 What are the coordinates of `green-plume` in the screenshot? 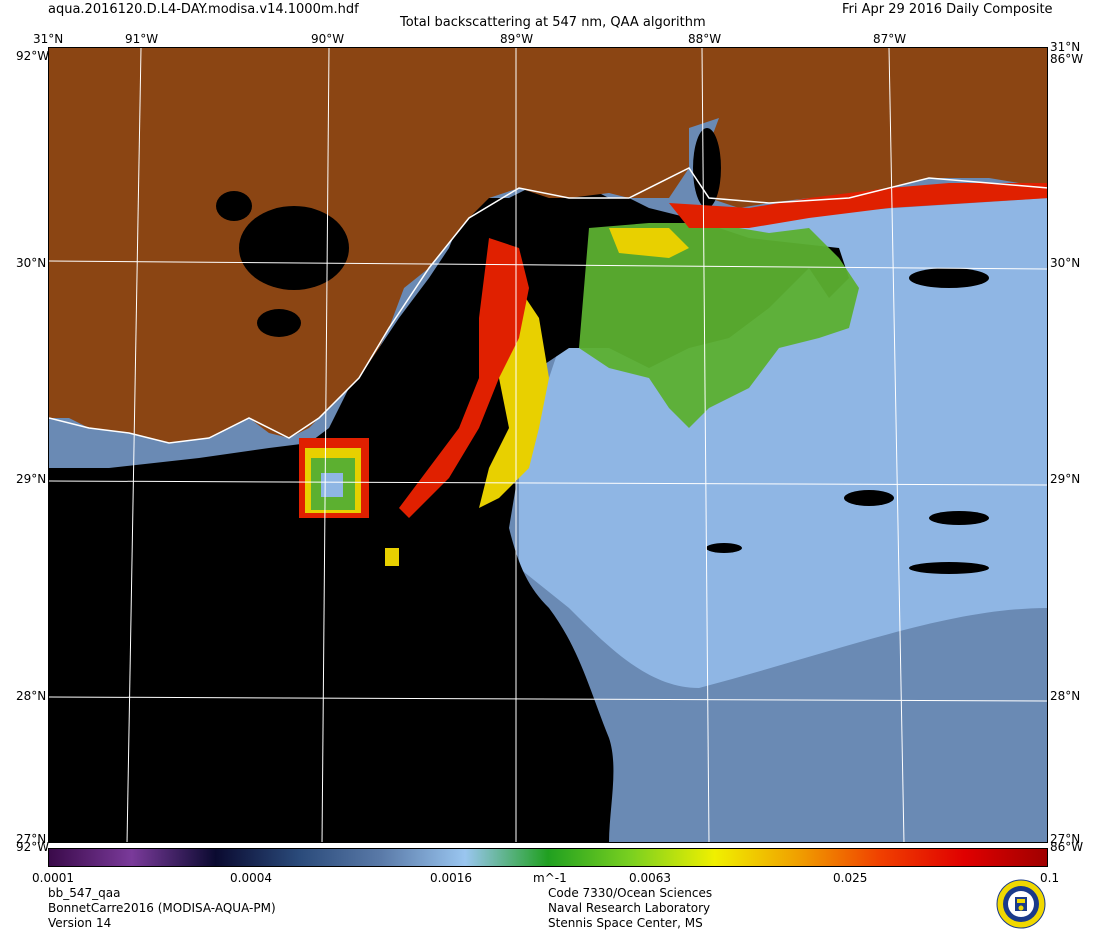 It's located at (719, 325).